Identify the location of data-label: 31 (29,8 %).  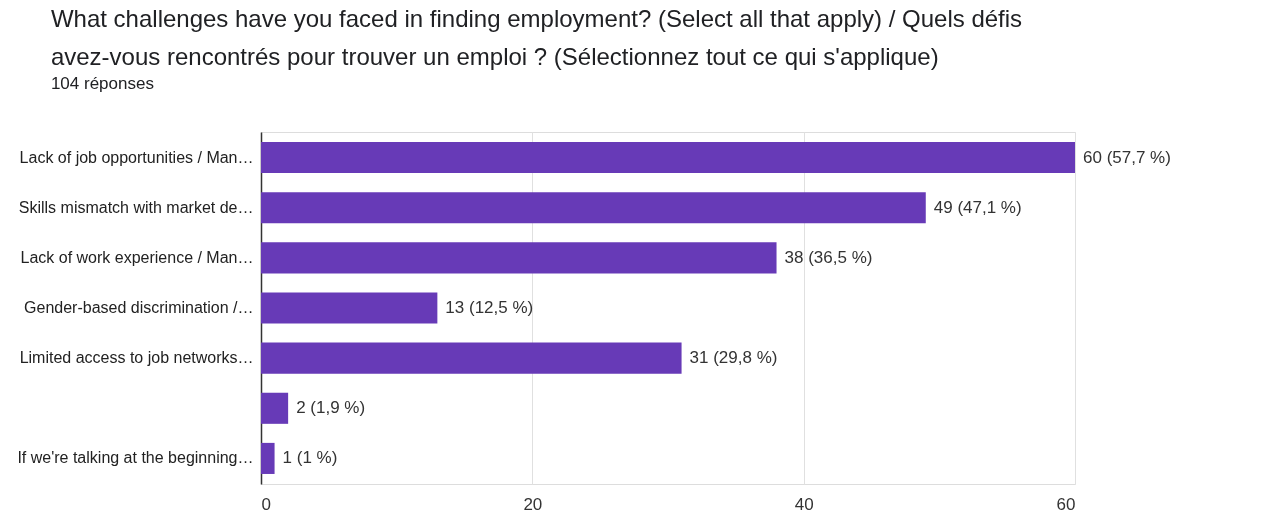
(733, 358).